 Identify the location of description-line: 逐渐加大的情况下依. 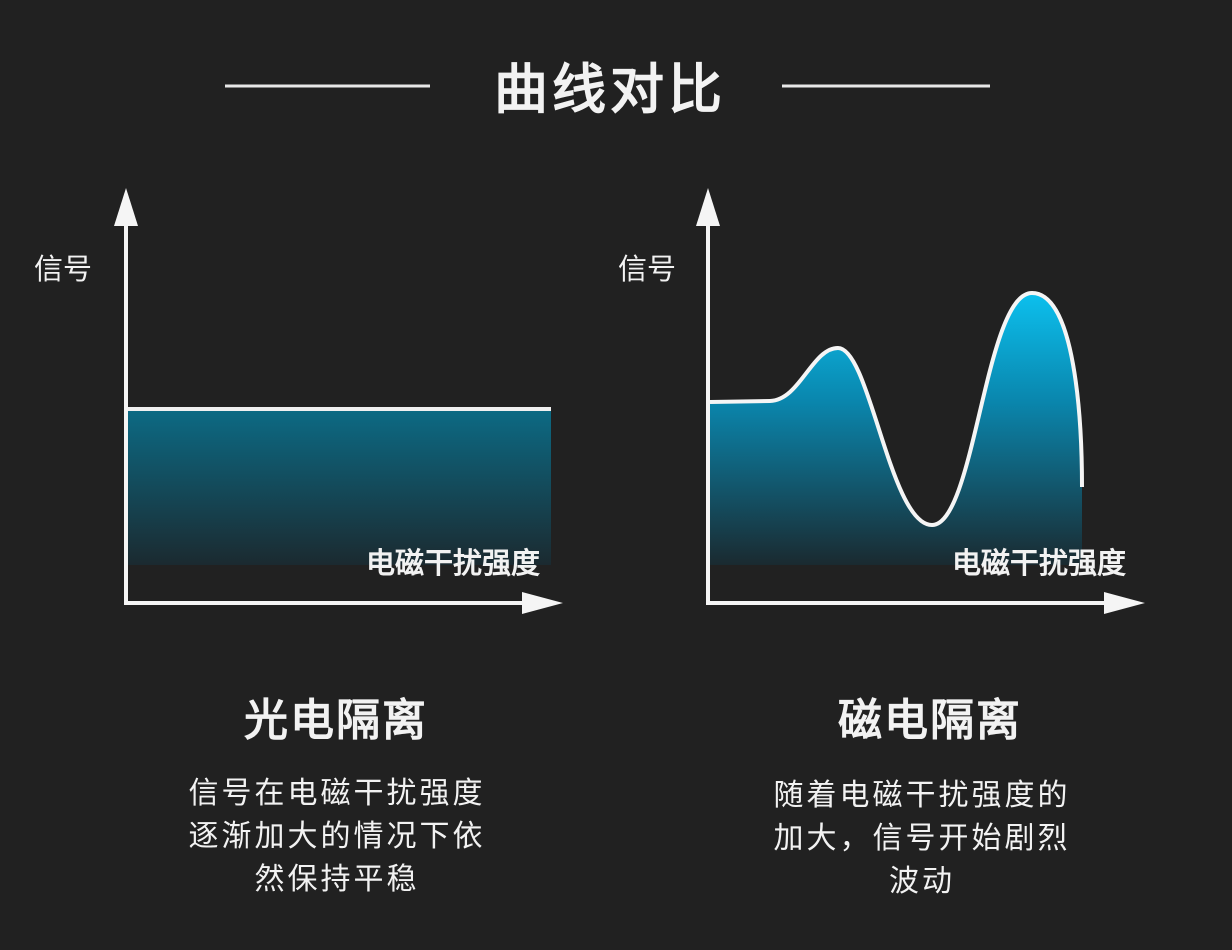
(337, 836).